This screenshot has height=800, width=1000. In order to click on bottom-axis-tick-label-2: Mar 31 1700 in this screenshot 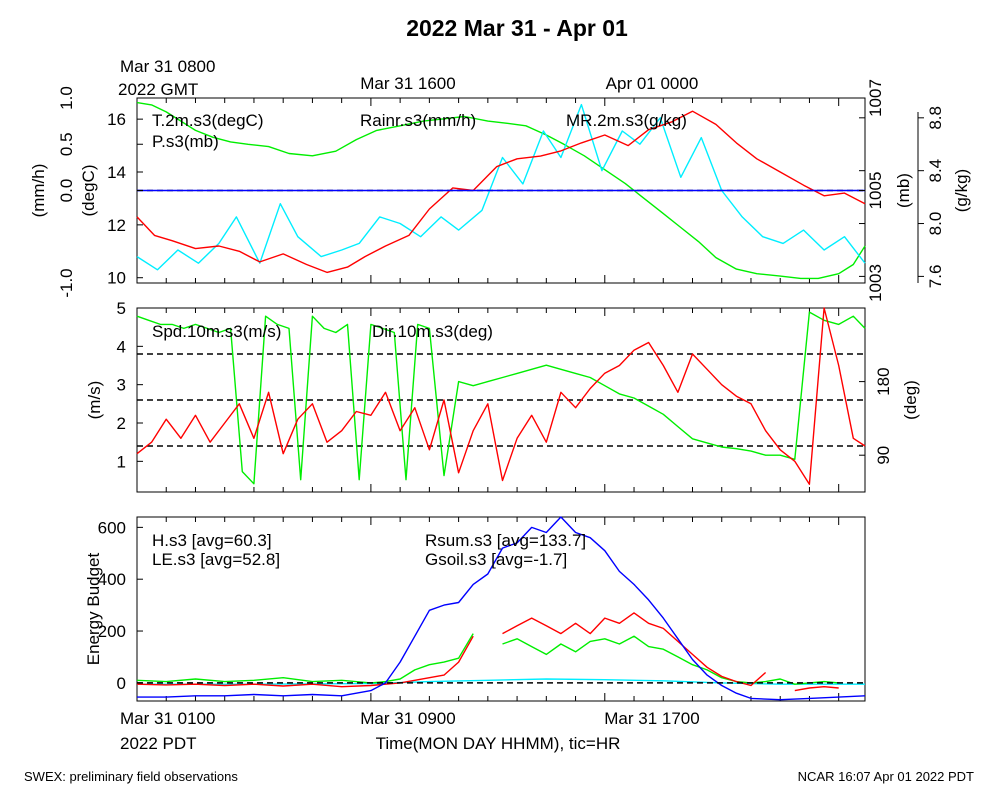, I will do `click(651, 718)`.